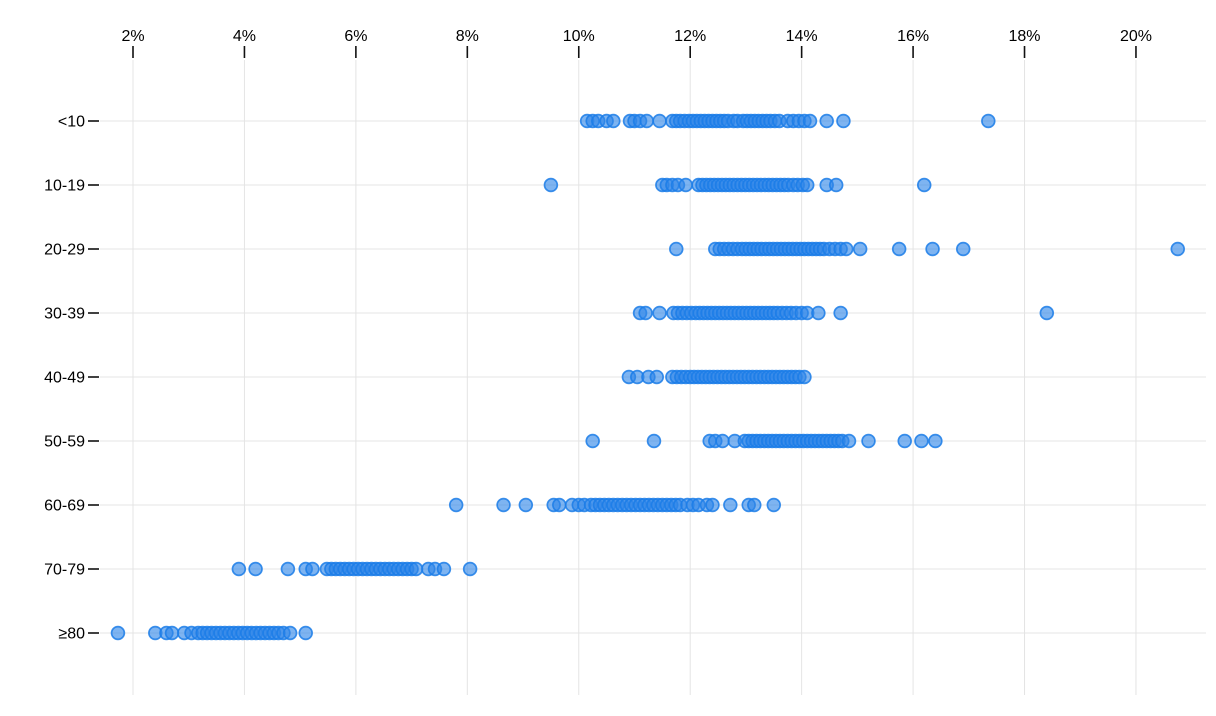 The width and height of the screenshot is (1216, 716). What do you see at coordinates (1025, 36) in the screenshot?
I see `x-axis-tick-label: 18%` at bounding box center [1025, 36].